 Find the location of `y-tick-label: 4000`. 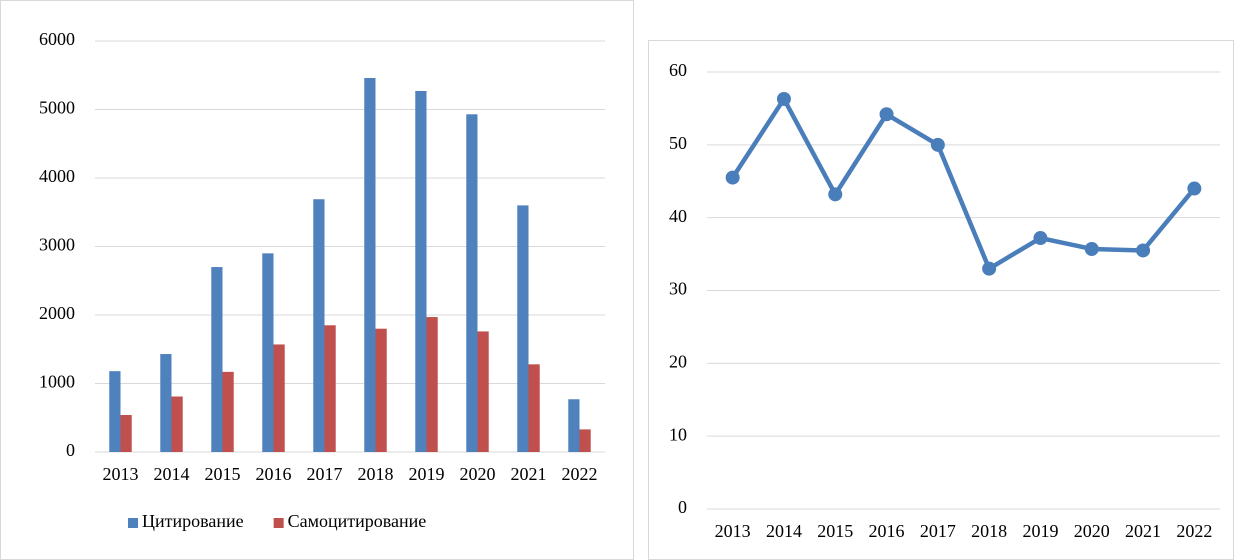

y-tick-label: 4000 is located at coordinates (57, 176).